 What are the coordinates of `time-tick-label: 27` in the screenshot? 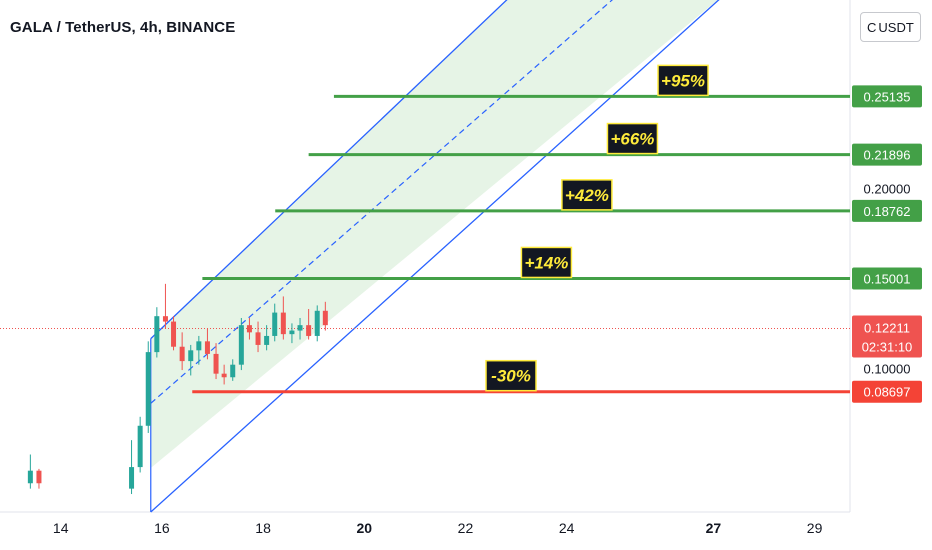 It's located at (714, 528).